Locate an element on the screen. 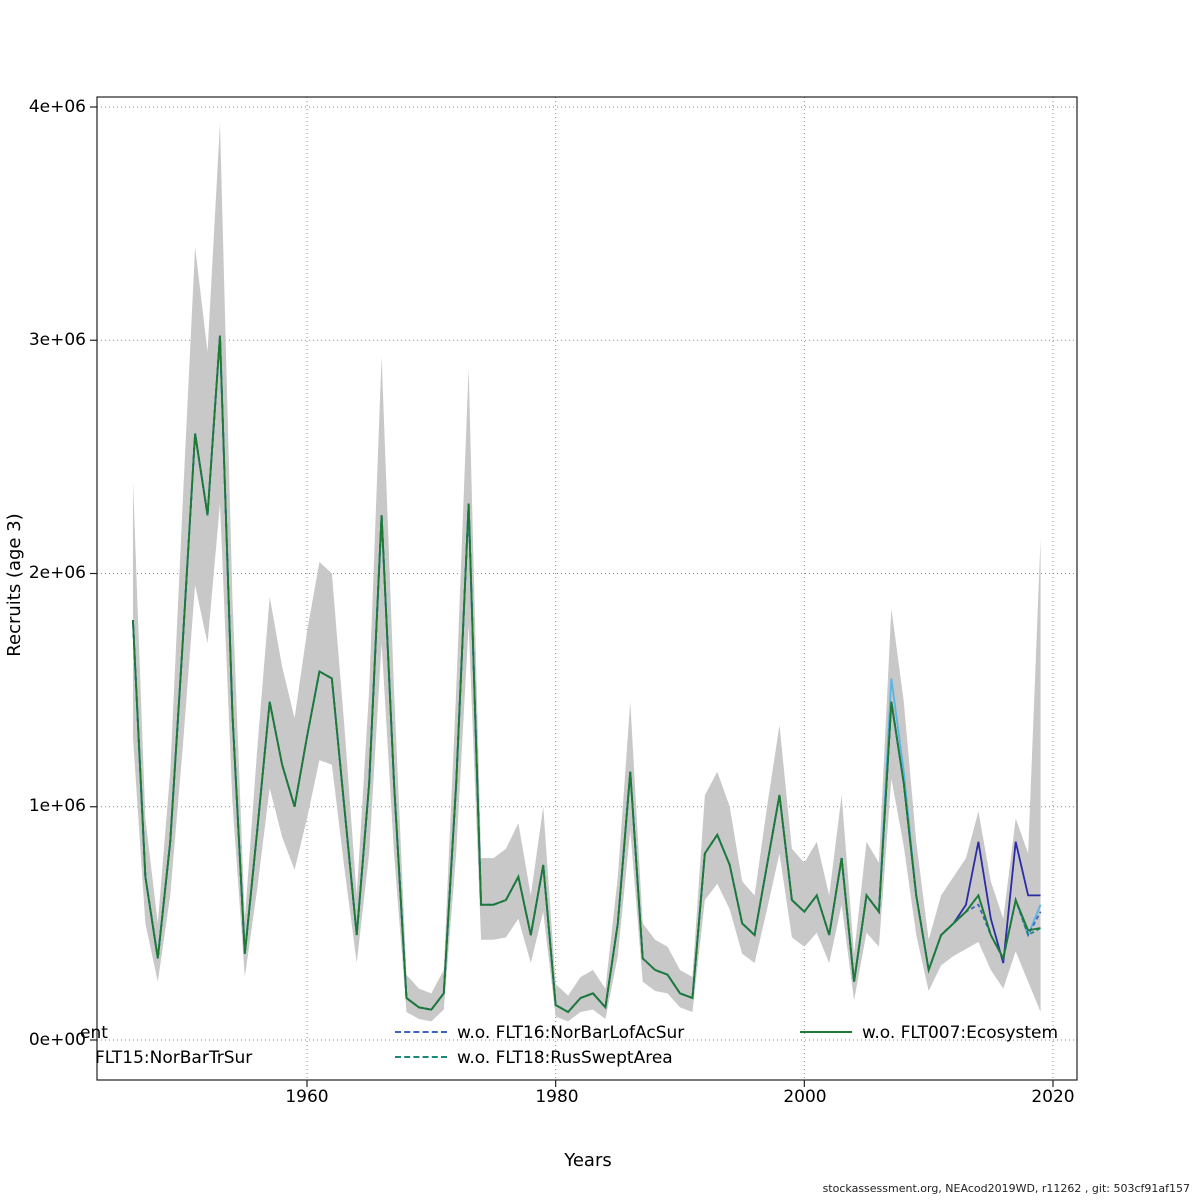 This screenshot has height=1200, width=1200. x-axis-title: Years is located at coordinates (588, 1160).